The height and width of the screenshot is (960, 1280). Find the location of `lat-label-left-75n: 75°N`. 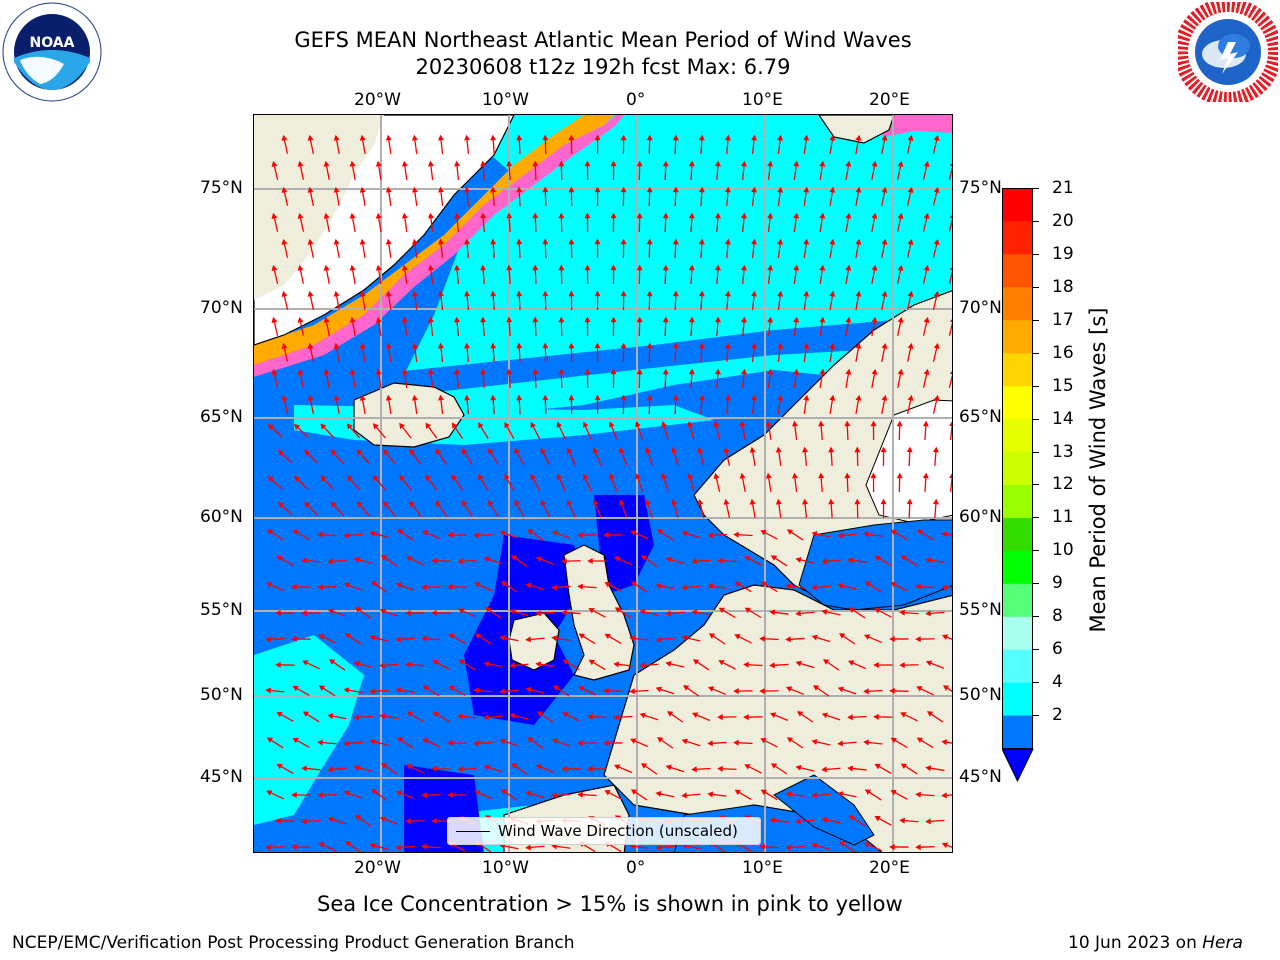

lat-label-left-75n: 75°N is located at coordinates (221, 188).